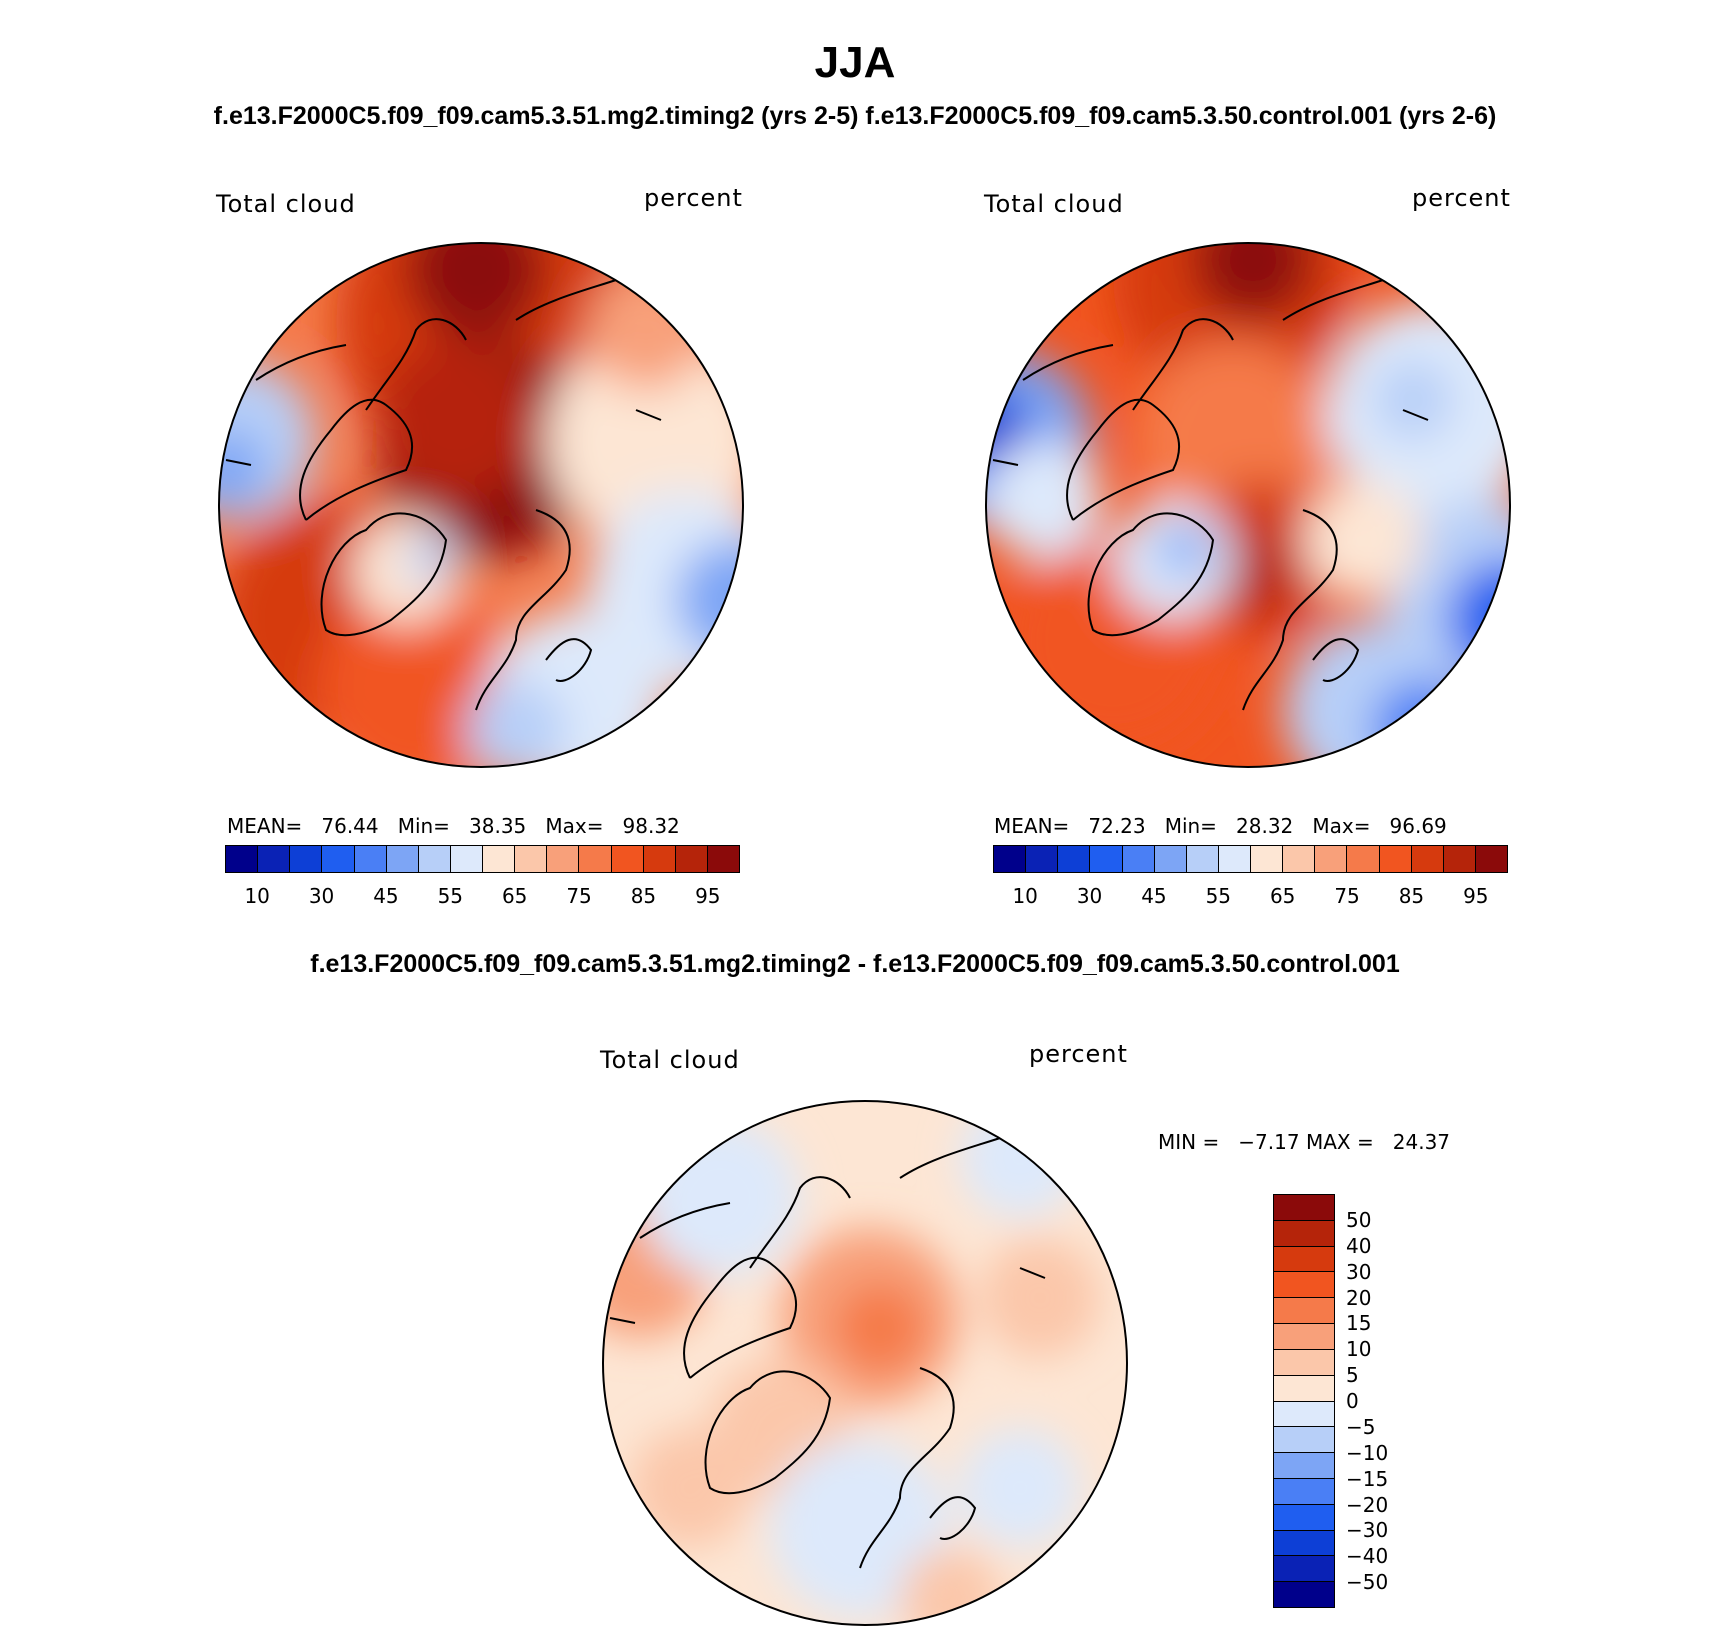 This screenshot has height=1628, width=1710. What do you see at coordinates (865, 1363) in the screenshot?
I see `difference-polar-map` at bounding box center [865, 1363].